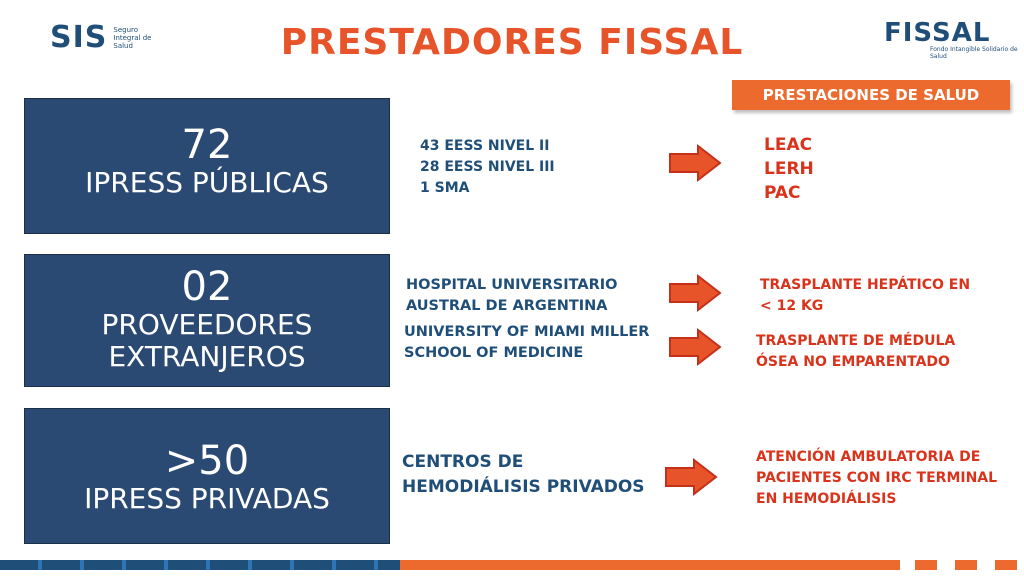 This screenshot has width=1024, height=576. I want to click on detail-line: 28 EESS NIVEL III, so click(487, 167).